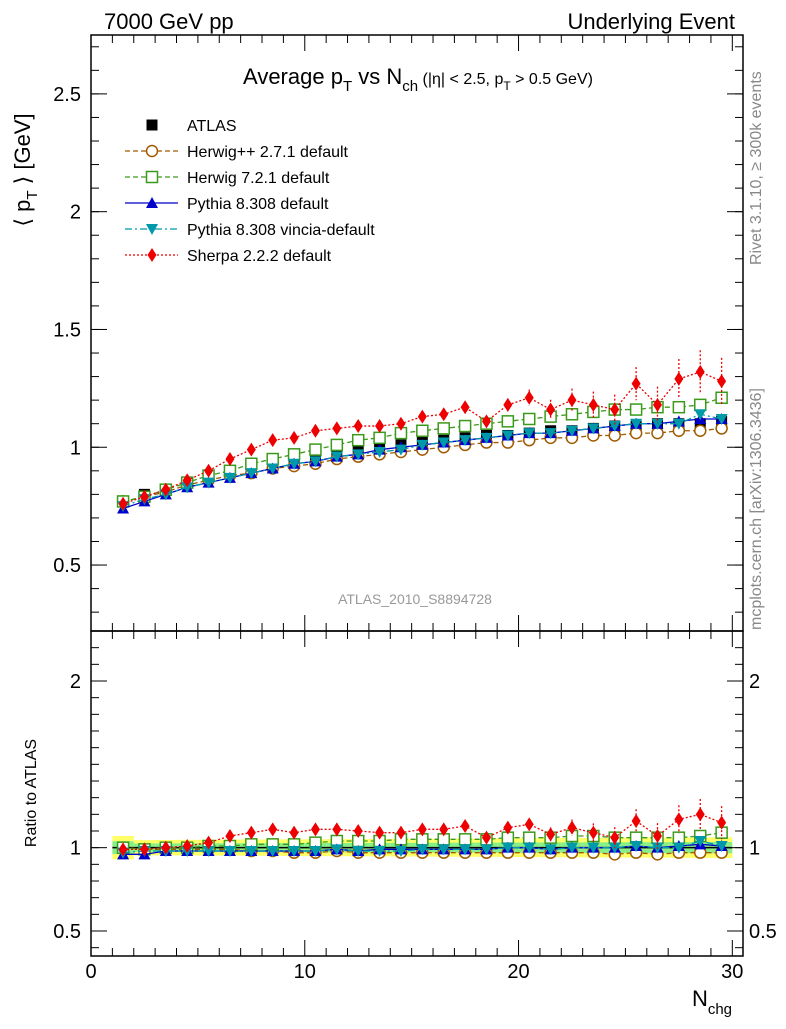 Image resolution: width=786 pixels, height=1029 pixels. I want to click on x-tick-label: 10, so click(305, 972).